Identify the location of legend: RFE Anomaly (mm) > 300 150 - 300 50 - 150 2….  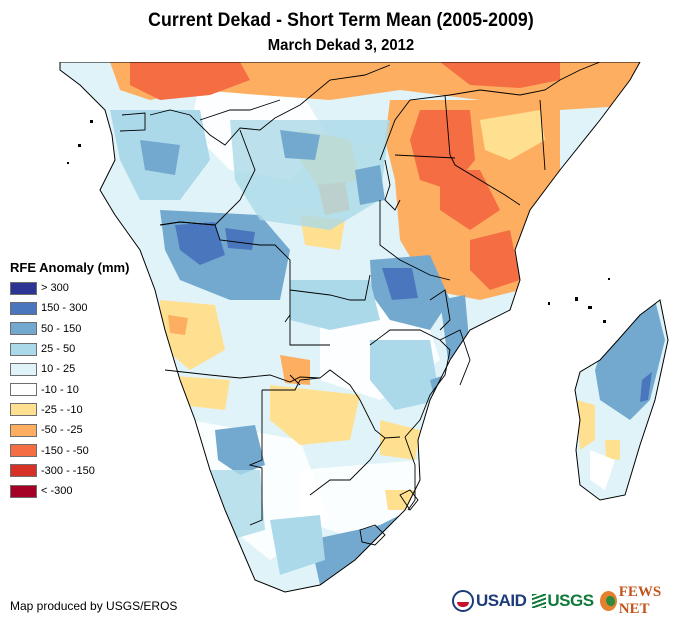
(69, 380).